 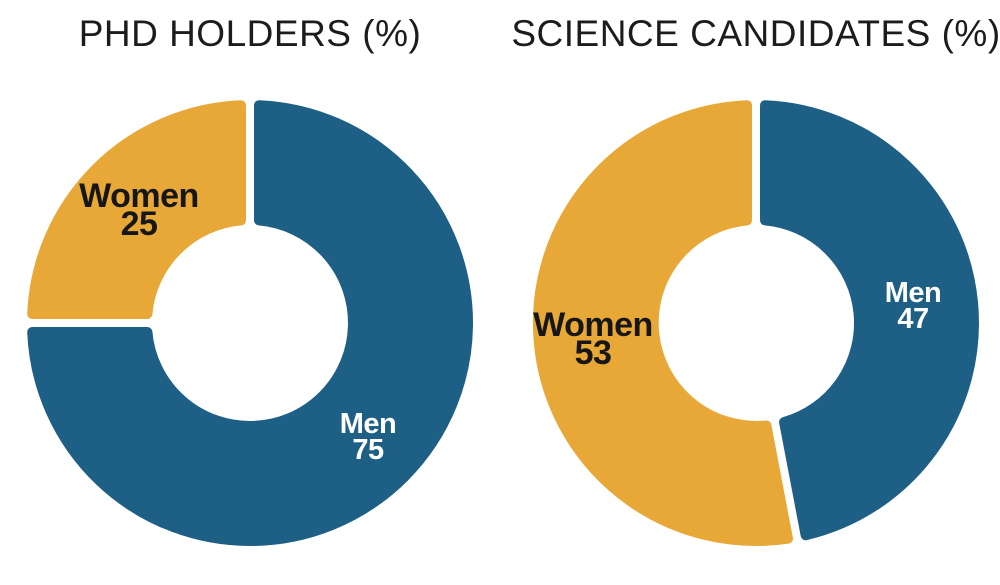 I want to click on slice-label-phd-women: Women 25, so click(x=139, y=210).